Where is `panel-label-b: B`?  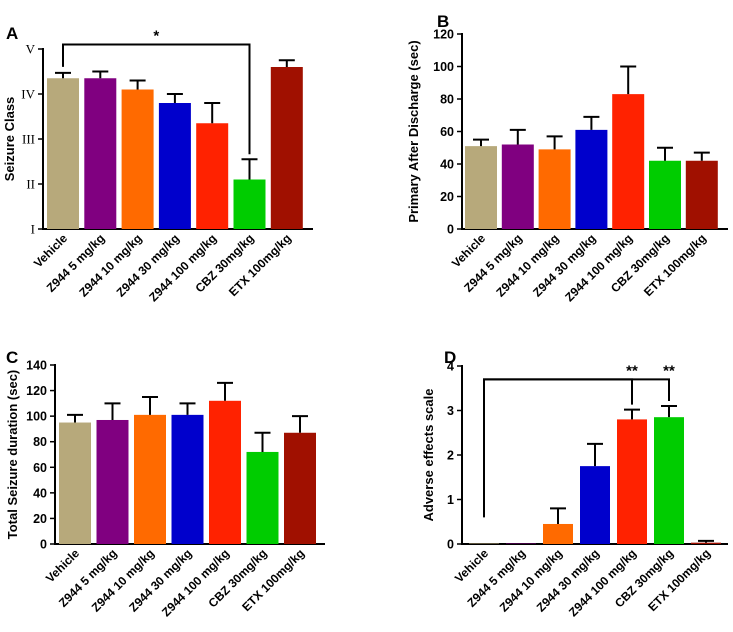 panel-label-b: B is located at coordinates (443, 21).